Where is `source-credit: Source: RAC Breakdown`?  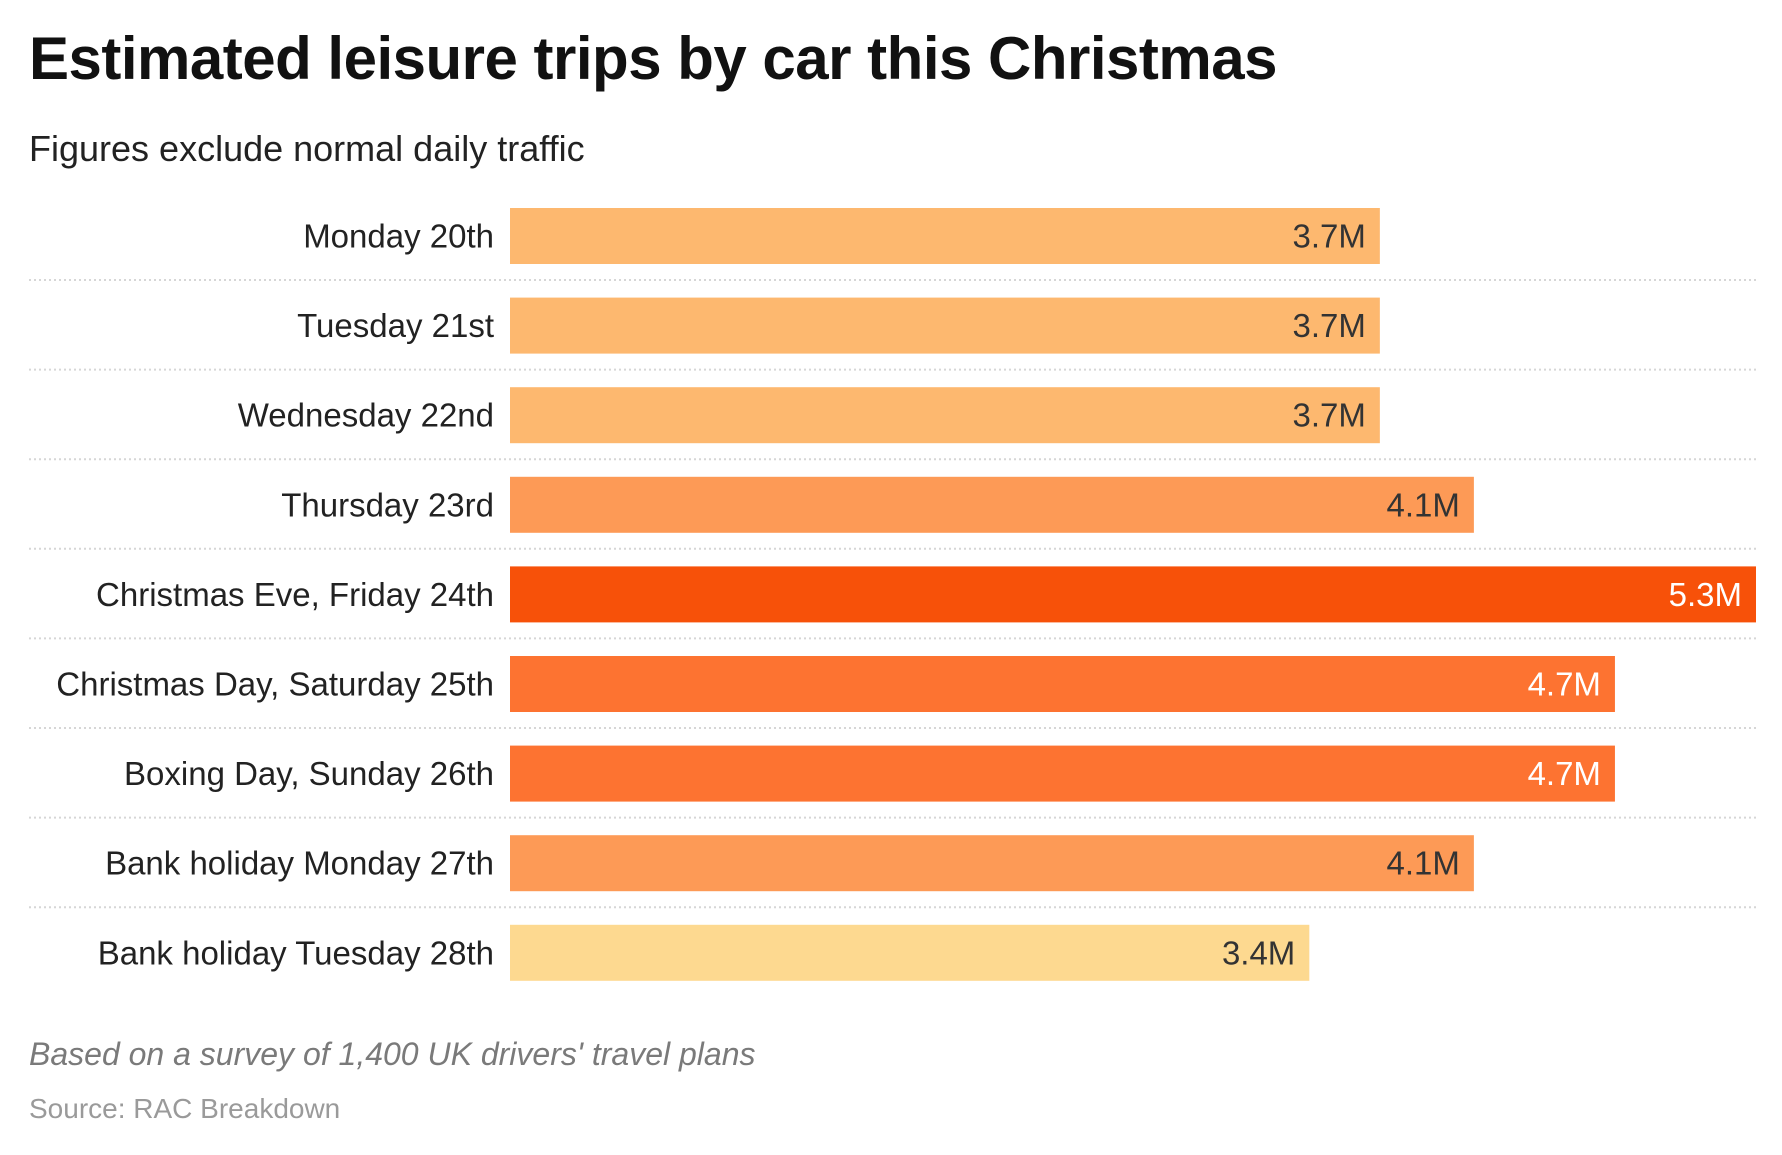 source-credit: Source: RAC Breakdown is located at coordinates (185, 1108).